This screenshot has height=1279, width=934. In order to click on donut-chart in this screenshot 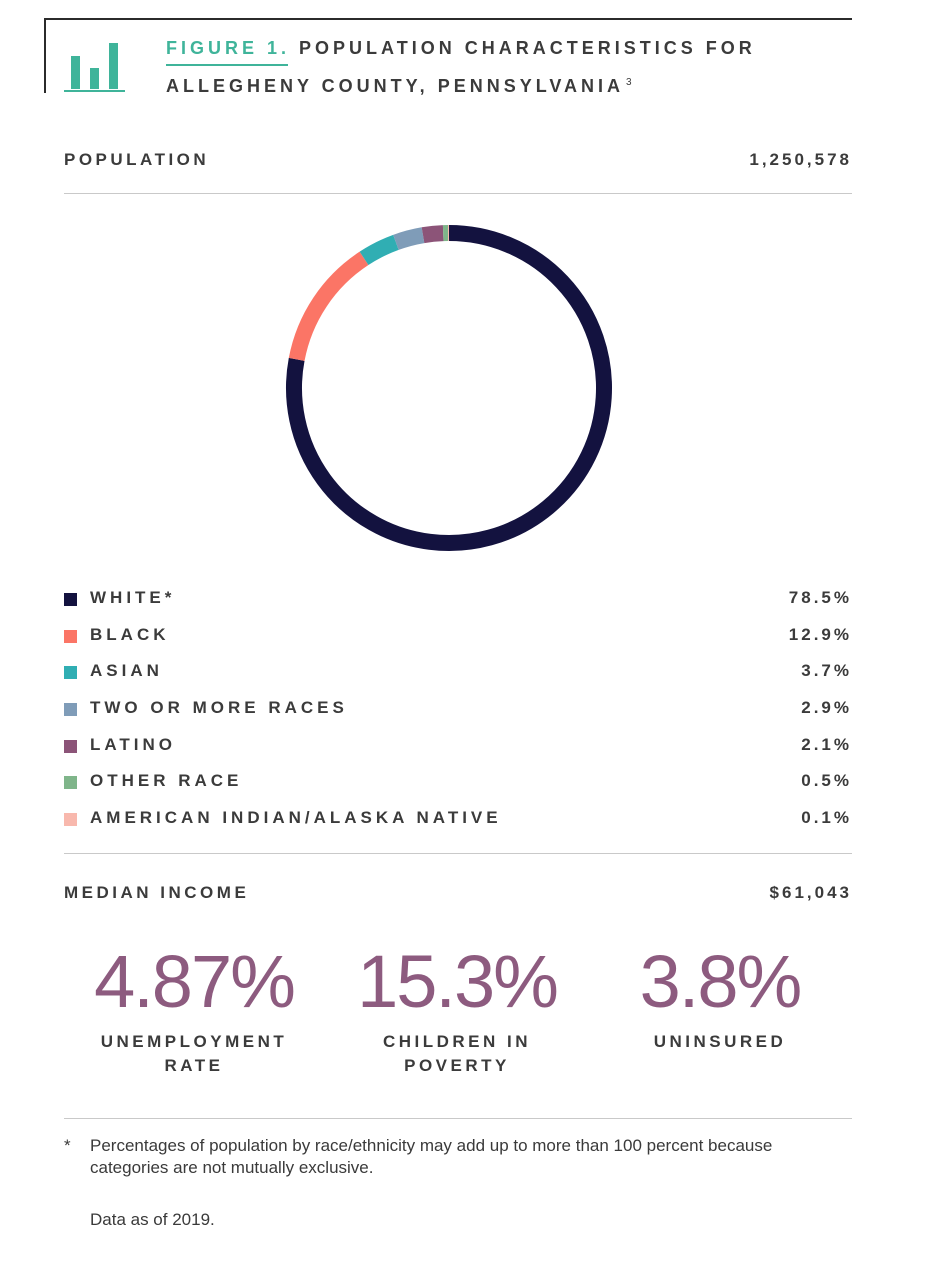, I will do `click(449, 387)`.